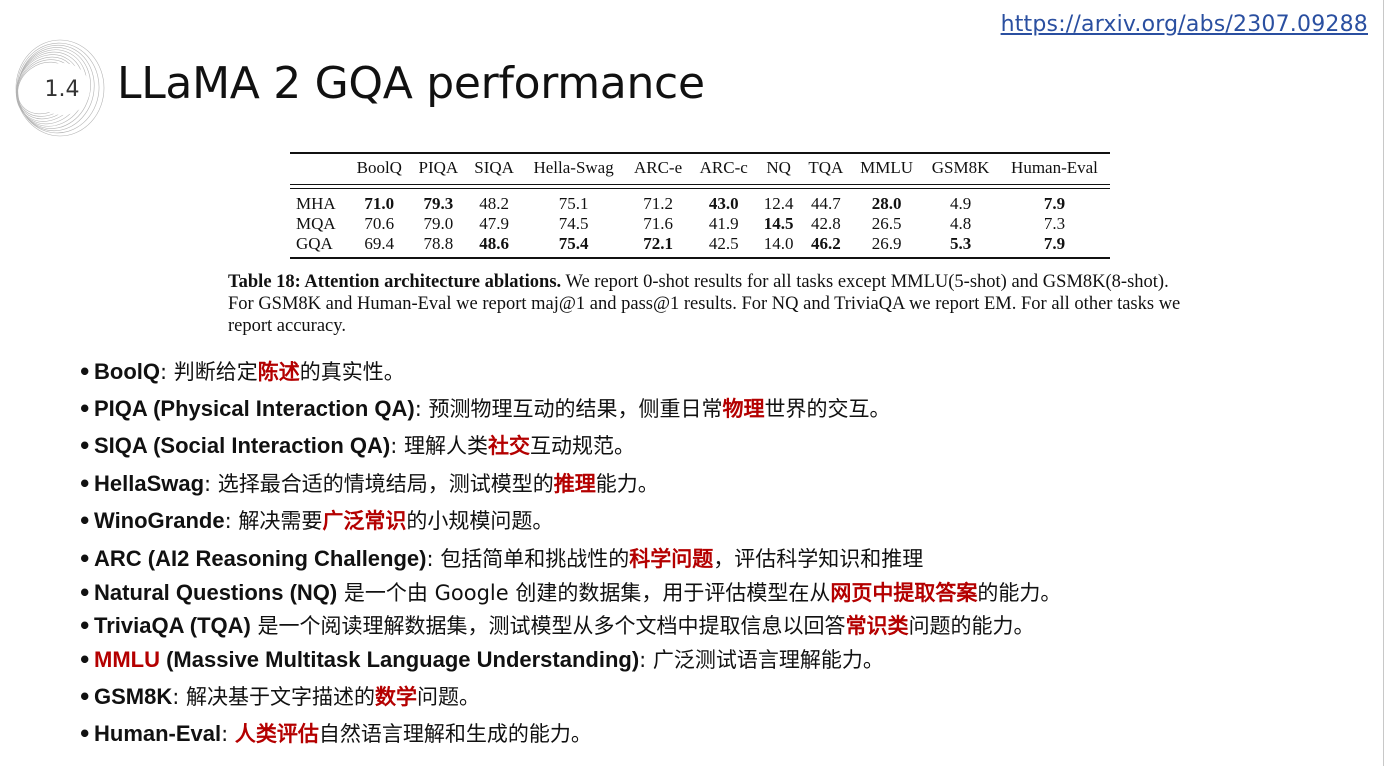 Image resolution: width=1386 pixels, height=766 pixels. Describe the element at coordinates (242, 445) in the screenshot. I see `benchmark-name: SIQA (Social Interaction QA)` at that location.